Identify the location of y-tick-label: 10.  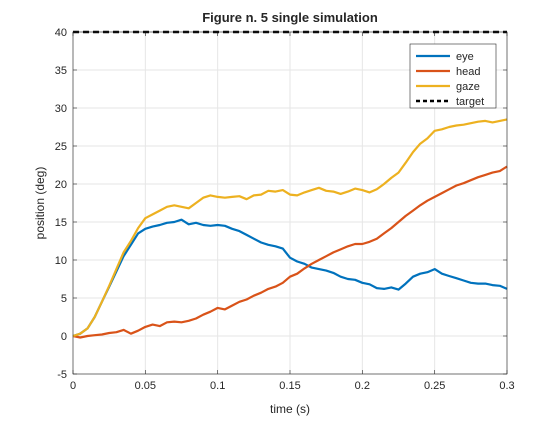
(61, 261).